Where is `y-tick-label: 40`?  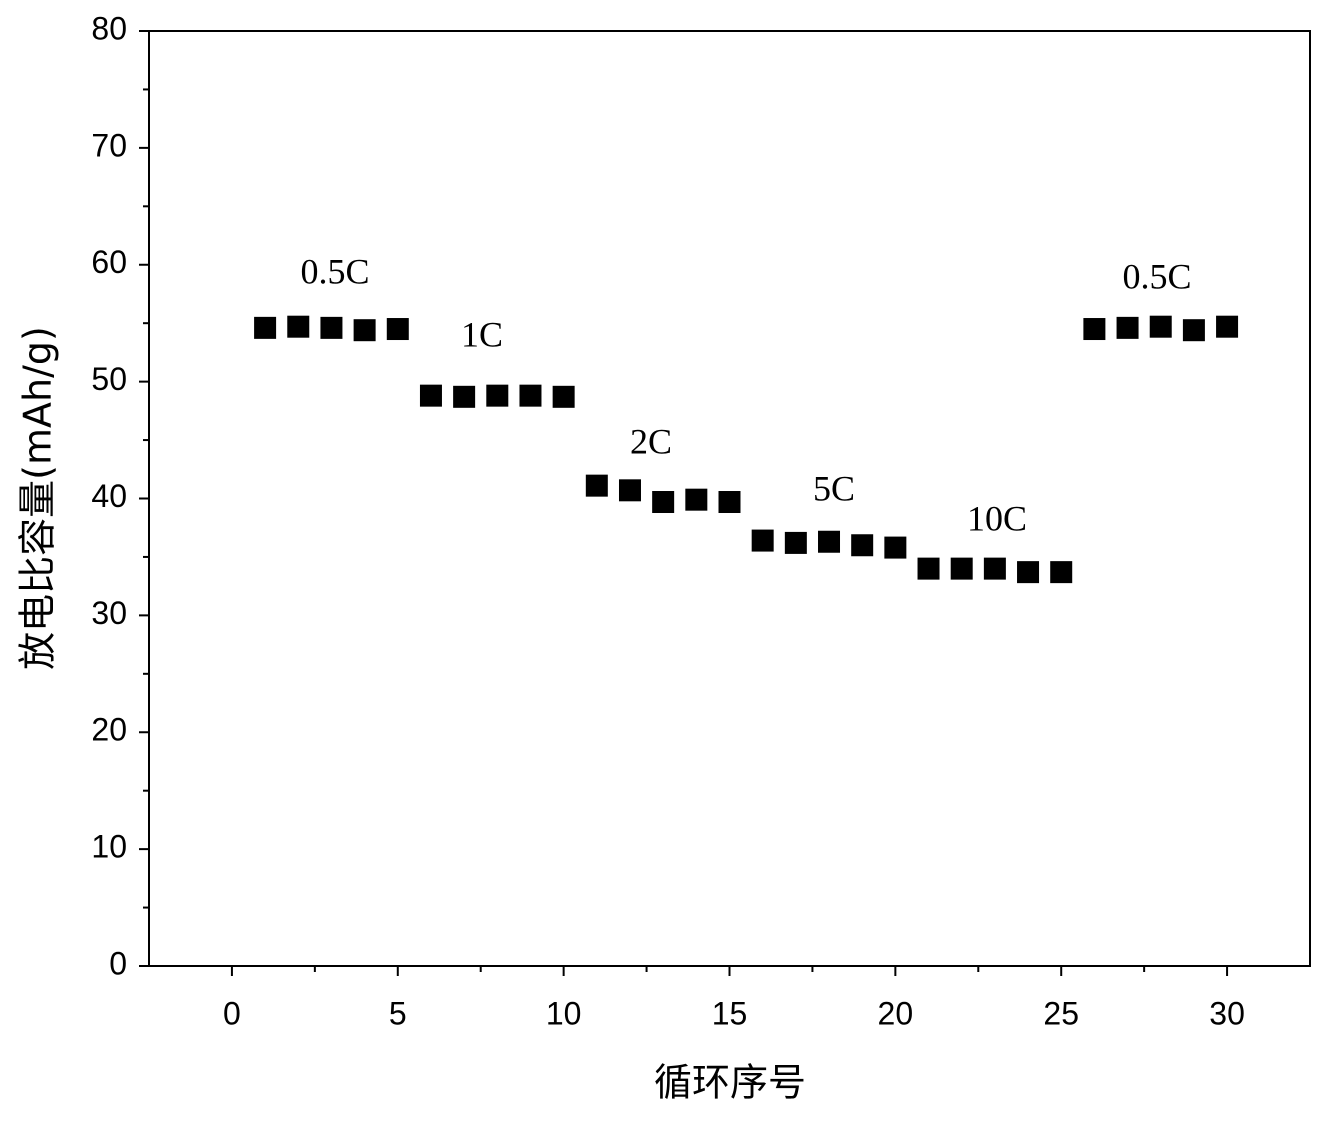 y-tick-label: 40 is located at coordinates (109, 496).